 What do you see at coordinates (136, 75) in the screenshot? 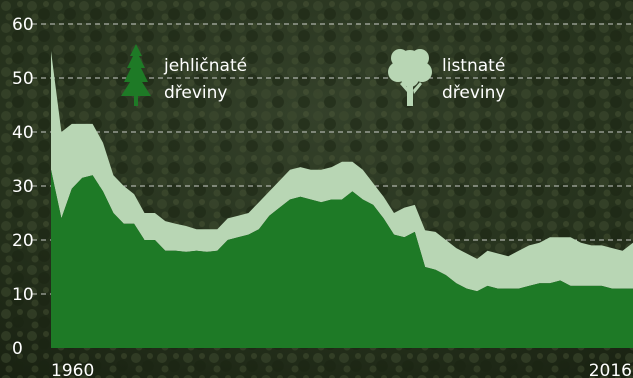
I see `conifer-tree-icon` at bounding box center [136, 75].